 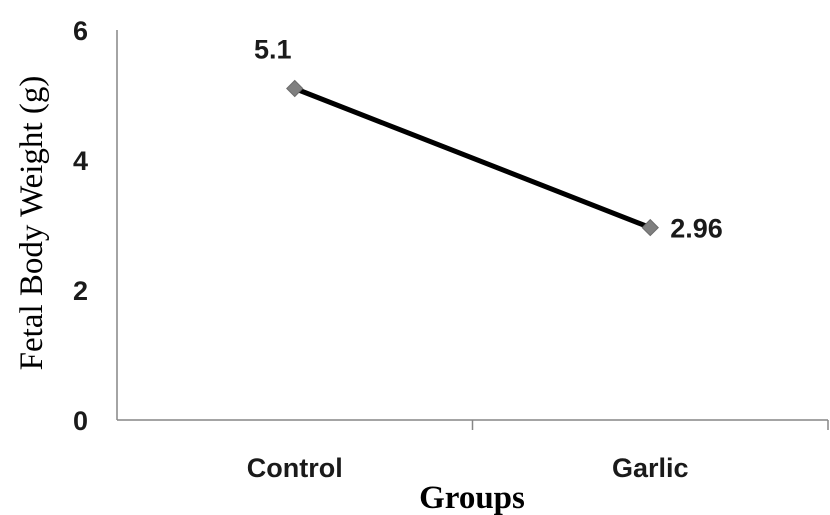 What do you see at coordinates (650, 468) in the screenshot?
I see `x-tick-label: Garlic` at bounding box center [650, 468].